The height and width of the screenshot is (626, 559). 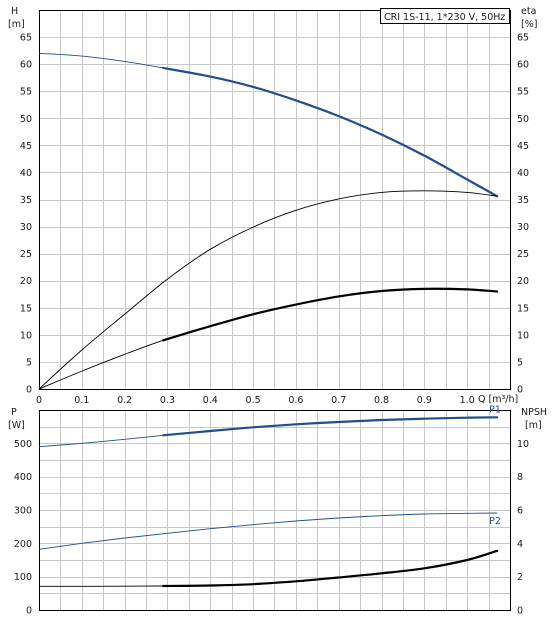 I want to click on bottom-y-tick-label-left: 500, so click(x=23, y=444).